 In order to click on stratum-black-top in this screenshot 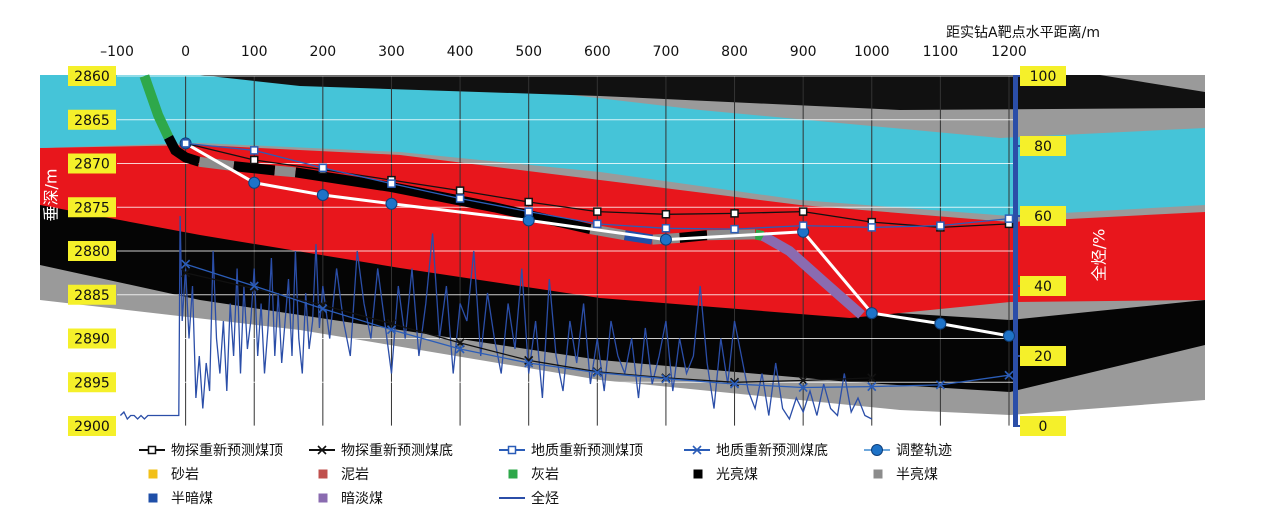, I will do `click(702, 92)`.